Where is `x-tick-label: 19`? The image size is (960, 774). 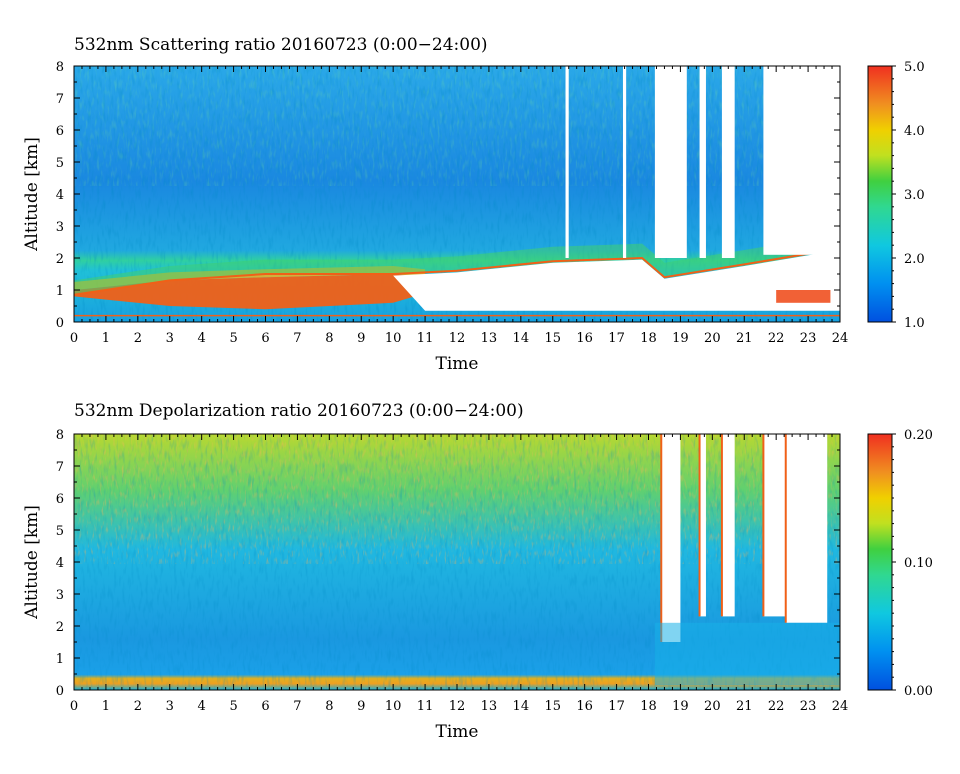 x-tick-label: 19 is located at coordinates (680, 706).